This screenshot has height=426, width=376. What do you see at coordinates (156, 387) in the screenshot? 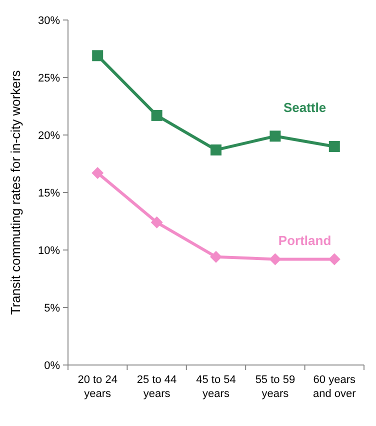
I see `x-tick-label: 25 to 44 years` at bounding box center [156, 387].